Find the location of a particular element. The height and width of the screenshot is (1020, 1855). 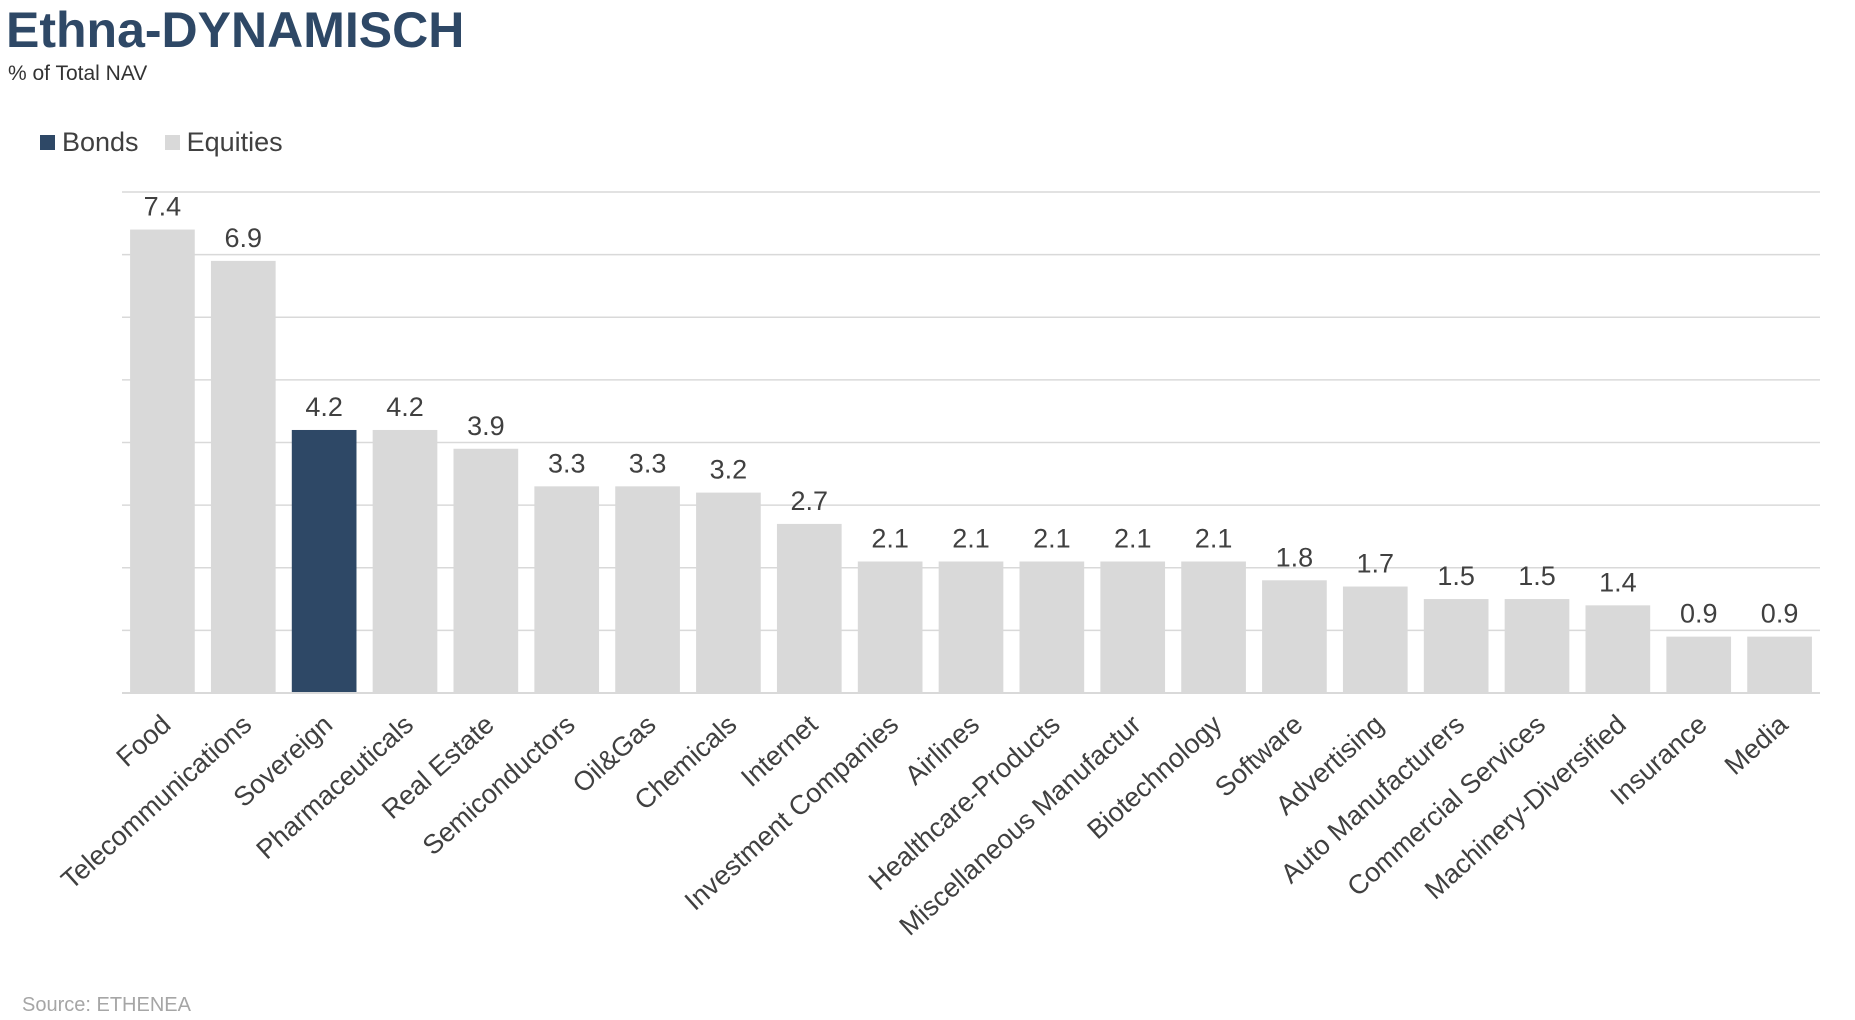

data-label: 1.8 is located at coordinates (1295, 557).